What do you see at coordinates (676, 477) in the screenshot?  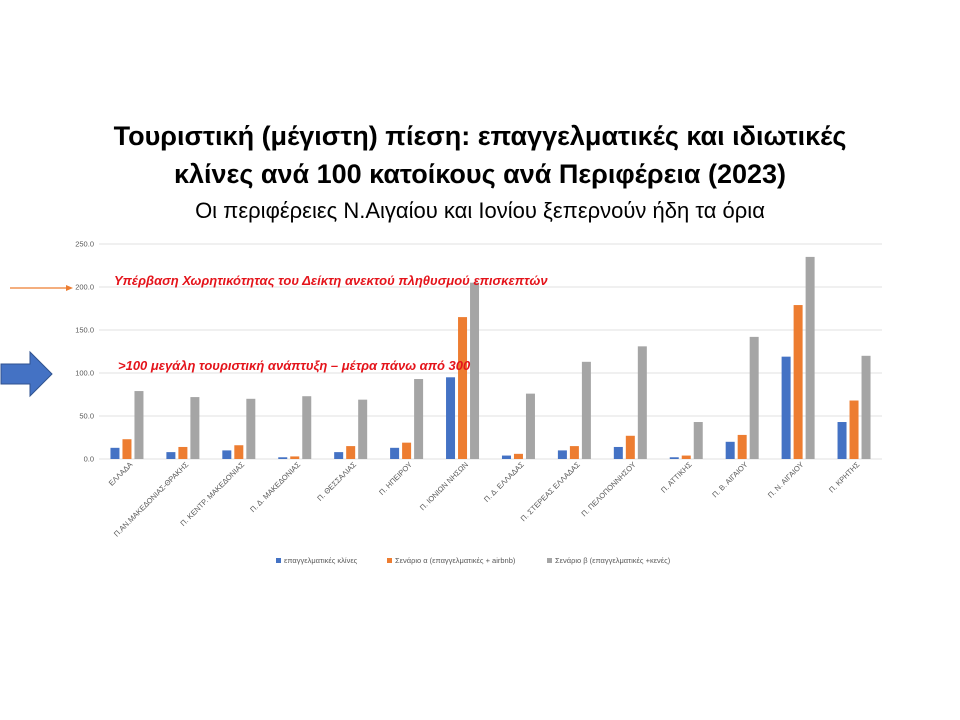 I see `x-tick-label: Π. ΑΤΤΙΚΗΣ` at bounding box center [676, 477].